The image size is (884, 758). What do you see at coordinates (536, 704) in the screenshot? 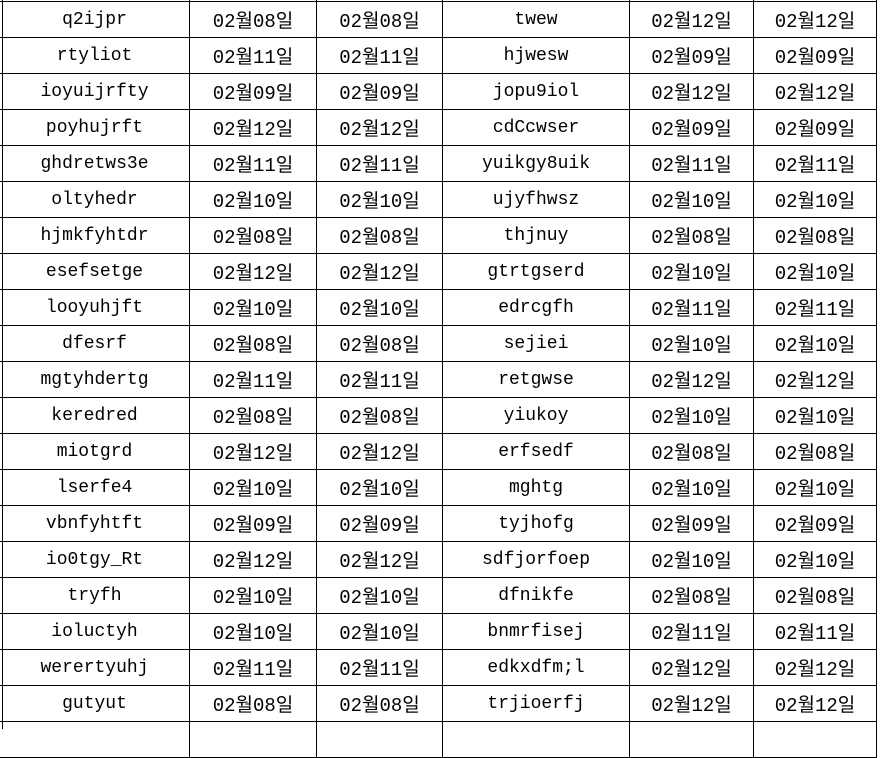
I see `name-cell: trjioerfj` at bounding box center [536, 704].